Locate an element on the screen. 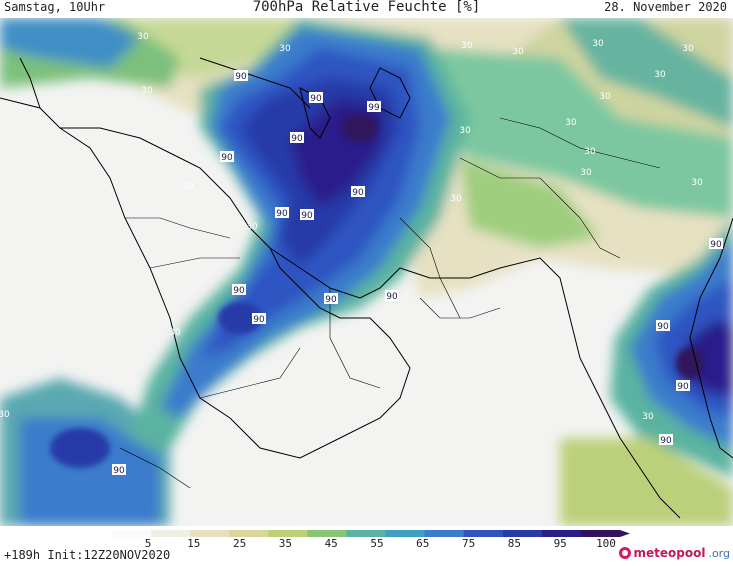  colorbar-tick-label: 5 is located at coordinates (148, 542).